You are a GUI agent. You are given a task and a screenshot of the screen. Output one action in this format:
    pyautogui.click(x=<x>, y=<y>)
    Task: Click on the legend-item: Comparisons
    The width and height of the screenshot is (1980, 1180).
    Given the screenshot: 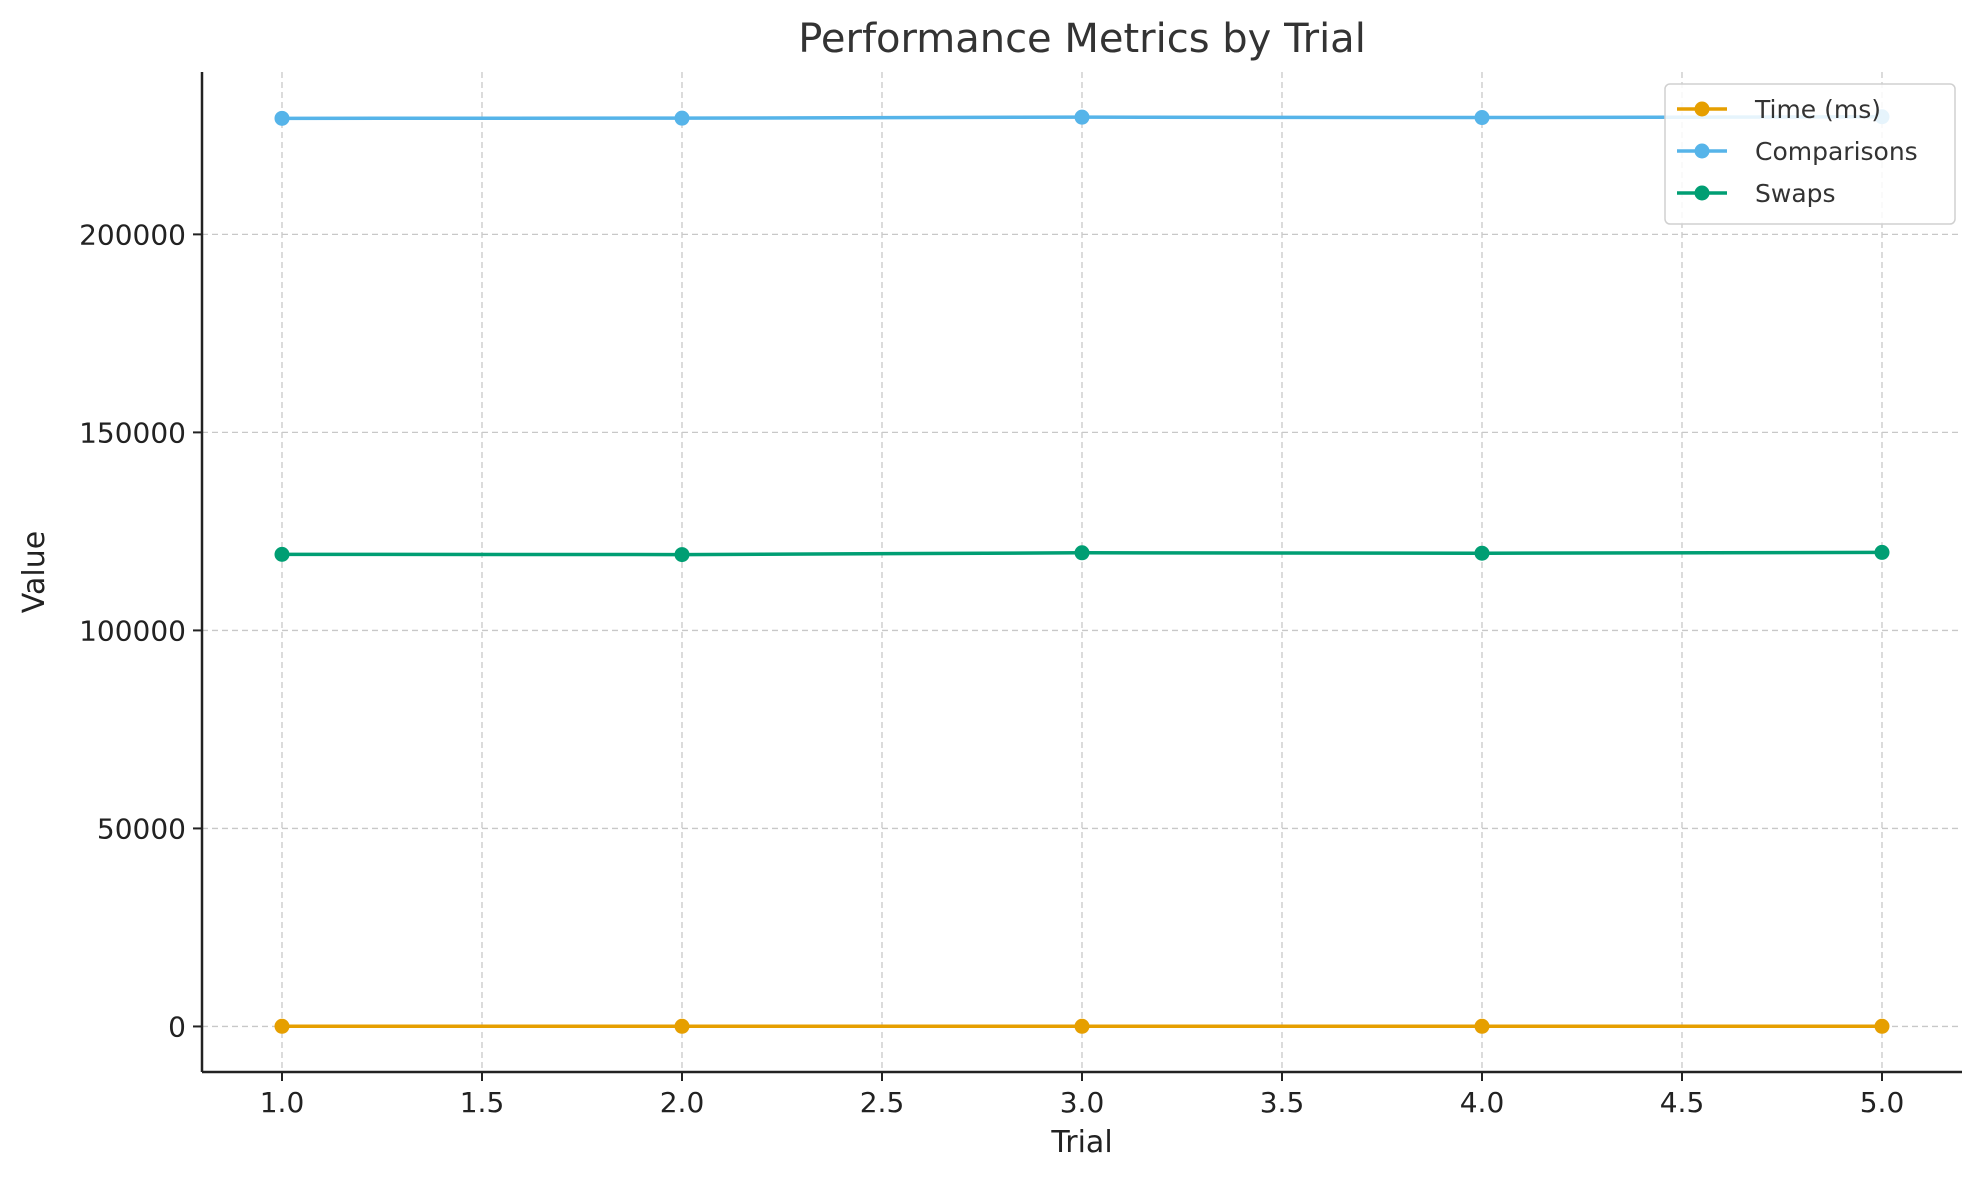 What is the action you would take?
    pyautogui.click(x=1797, y=151)
    